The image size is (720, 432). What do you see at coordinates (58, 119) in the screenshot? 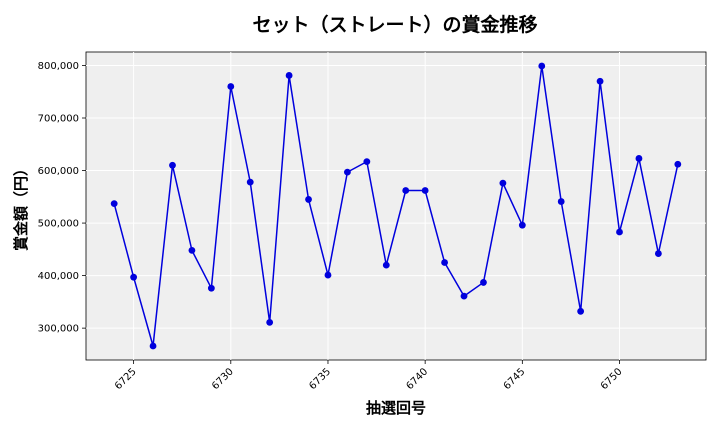
I see `y-tick-label: 700,000` at bounding box center [58, 119].